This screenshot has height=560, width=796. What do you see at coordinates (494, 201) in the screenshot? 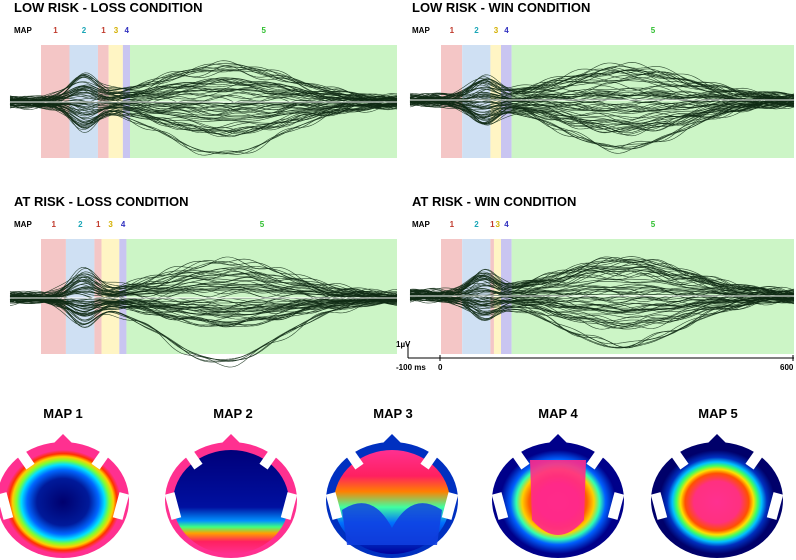
I see `panel-title: AT RISK - WIN CONDITION` at bounding box center [494, 201].